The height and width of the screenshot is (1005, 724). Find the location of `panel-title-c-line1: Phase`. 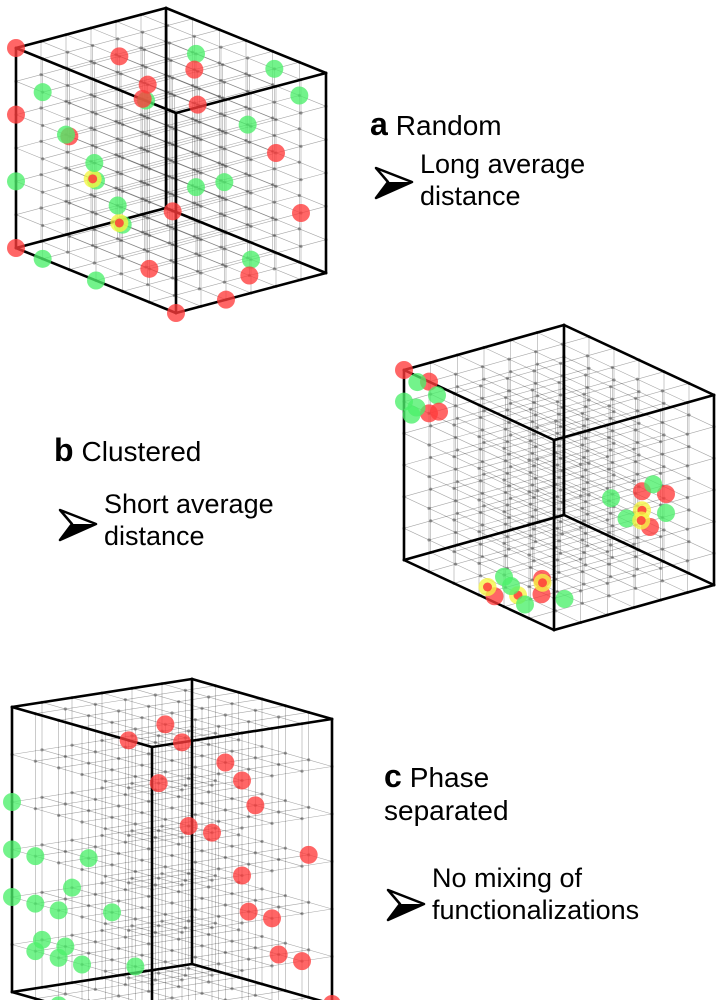

panel-title-c-line1: Phase is located at coordinates (449, 777).